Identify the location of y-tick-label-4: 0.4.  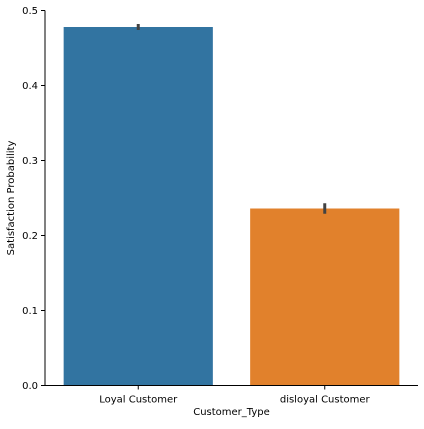
(30, 86).